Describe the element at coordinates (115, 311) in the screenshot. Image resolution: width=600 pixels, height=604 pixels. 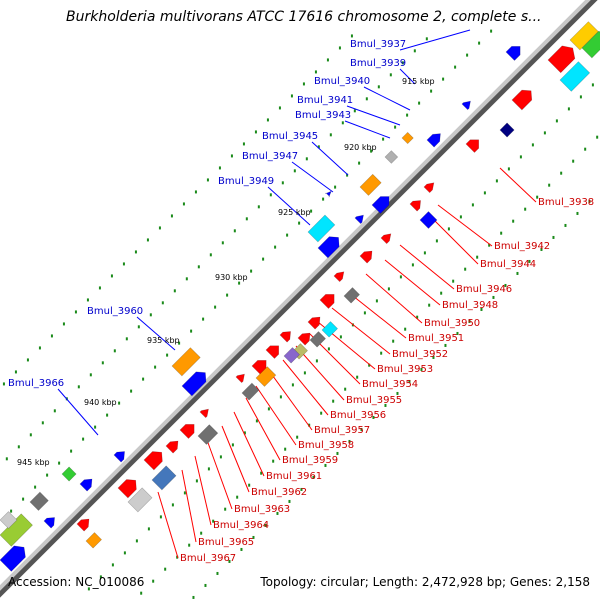
I see `gene-label-top: Bmul_3960` at that location.